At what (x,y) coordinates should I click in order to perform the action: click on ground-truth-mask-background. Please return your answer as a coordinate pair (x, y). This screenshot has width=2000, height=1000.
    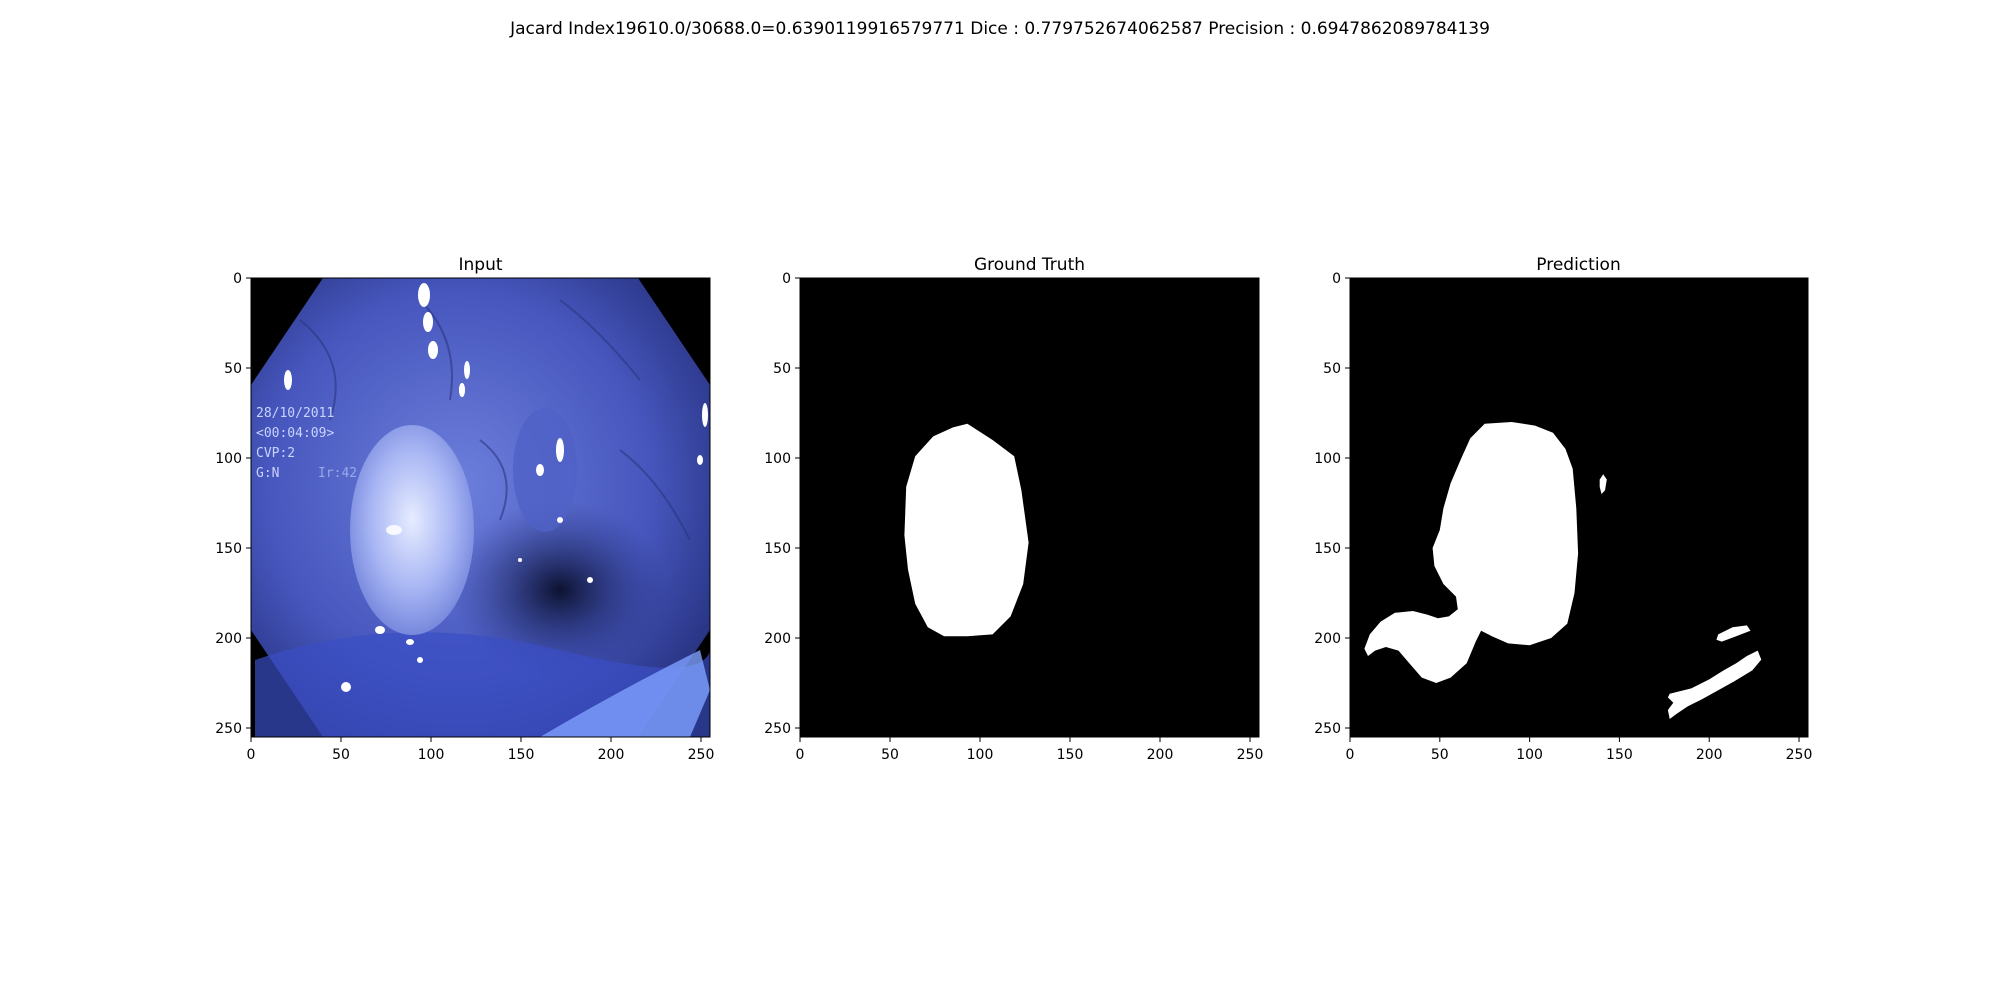
    Looking at the image, I should click on (1029, 507).